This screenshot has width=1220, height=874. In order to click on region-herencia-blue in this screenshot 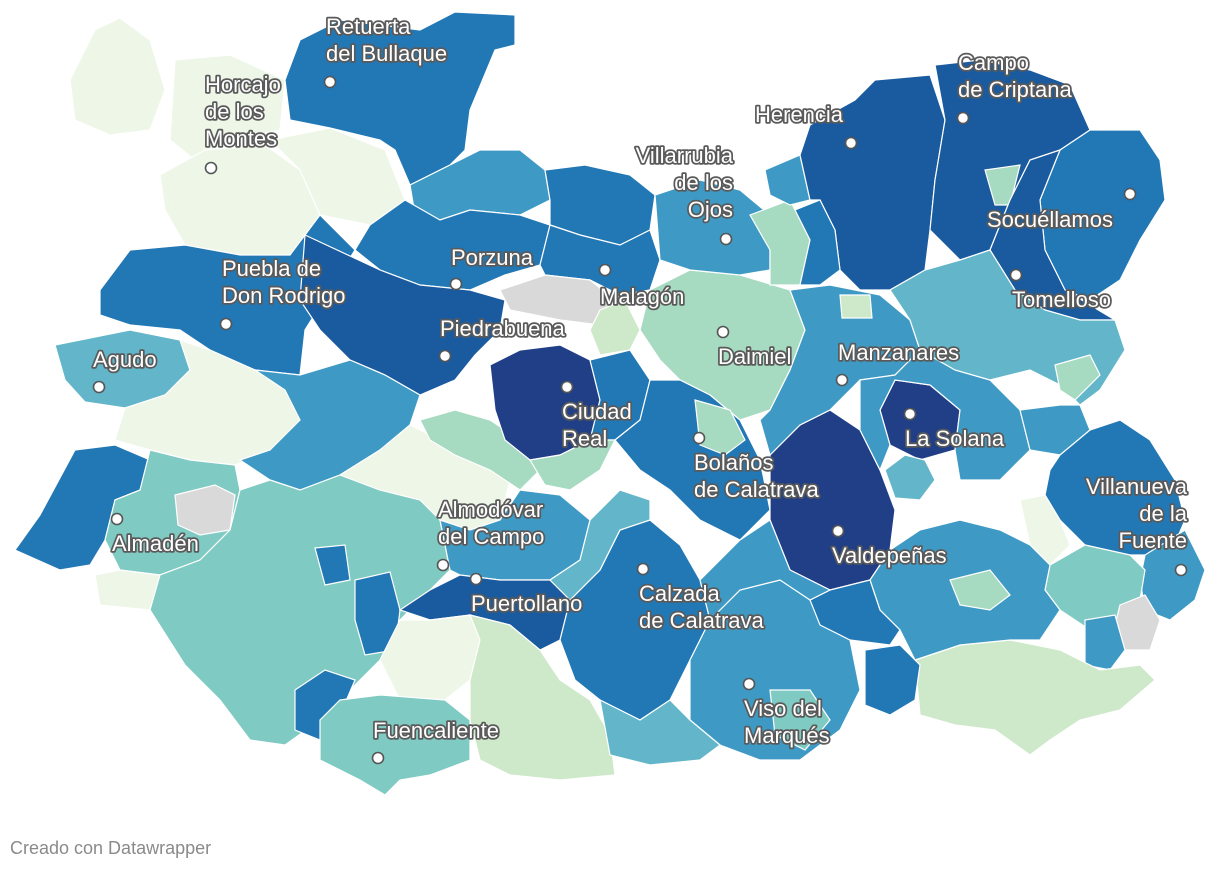, I will do `click(817, 242)`.